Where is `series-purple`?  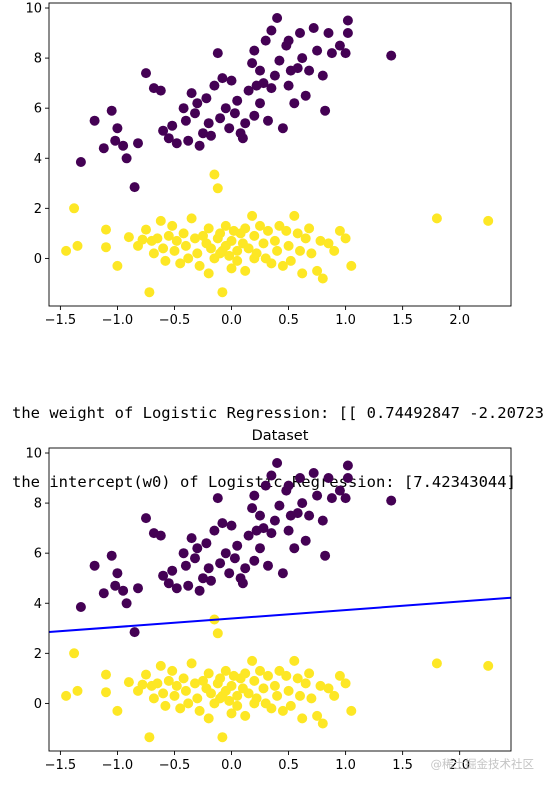 series-purple is located at coordinates (236, 103).